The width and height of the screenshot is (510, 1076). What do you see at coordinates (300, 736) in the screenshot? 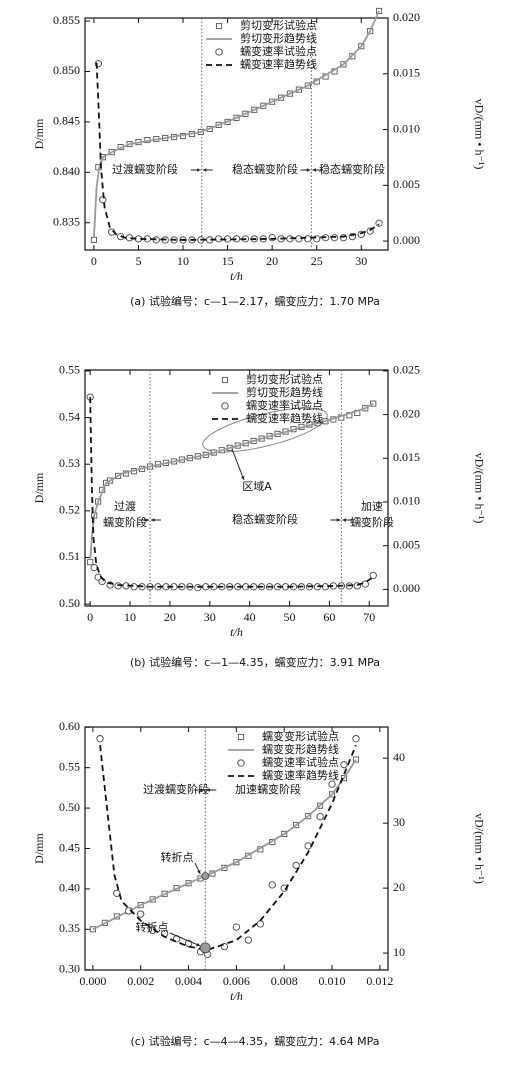
I see `legend-label: 蠕变变形试验点` at bounding box center [300, 736].